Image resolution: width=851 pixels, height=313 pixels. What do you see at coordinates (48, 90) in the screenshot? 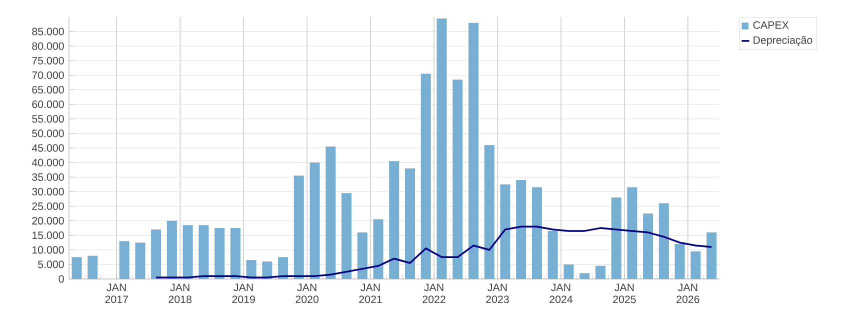
I see `y-tick-label: 65.000` at bounding box center [48, 90].